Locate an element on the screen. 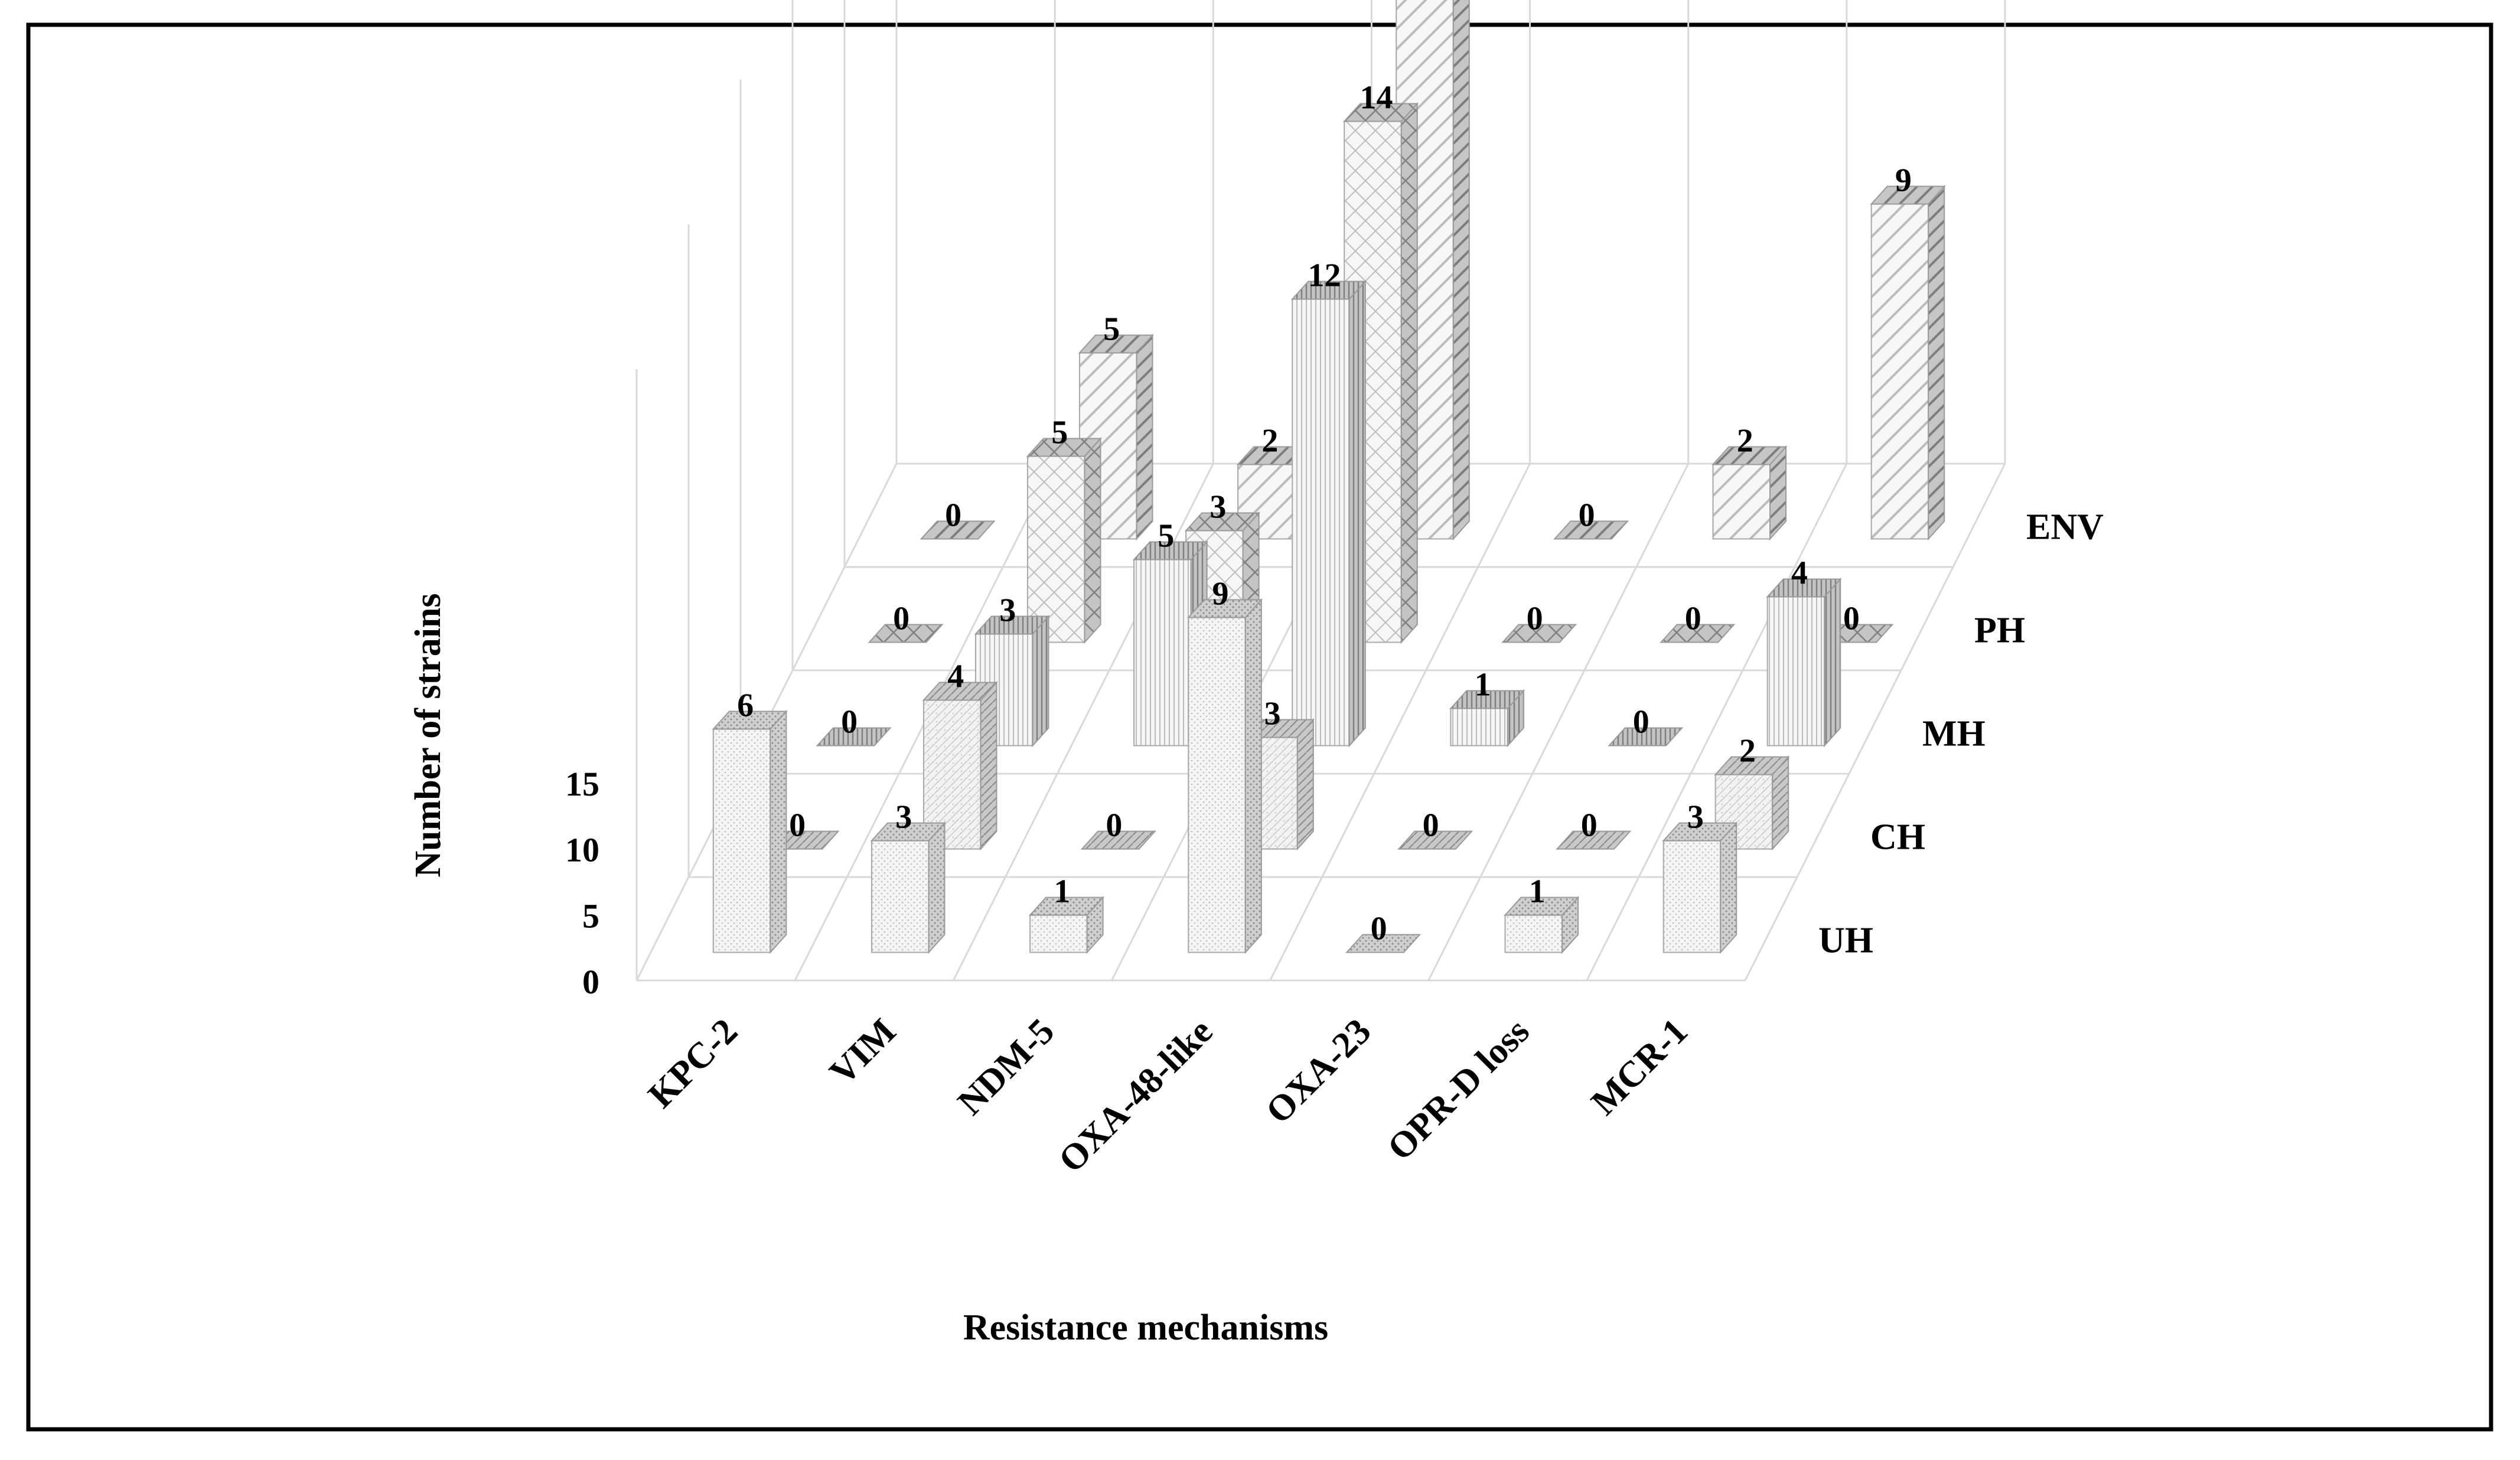 This screenshot has width=2520, height=1460. category-label: VIM is located at coordinates (863, 1052).